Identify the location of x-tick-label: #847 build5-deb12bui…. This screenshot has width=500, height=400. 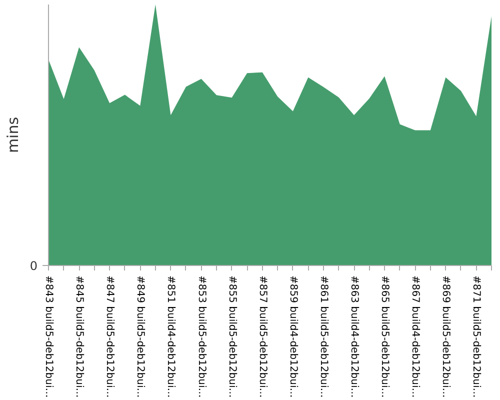
(110, 337).